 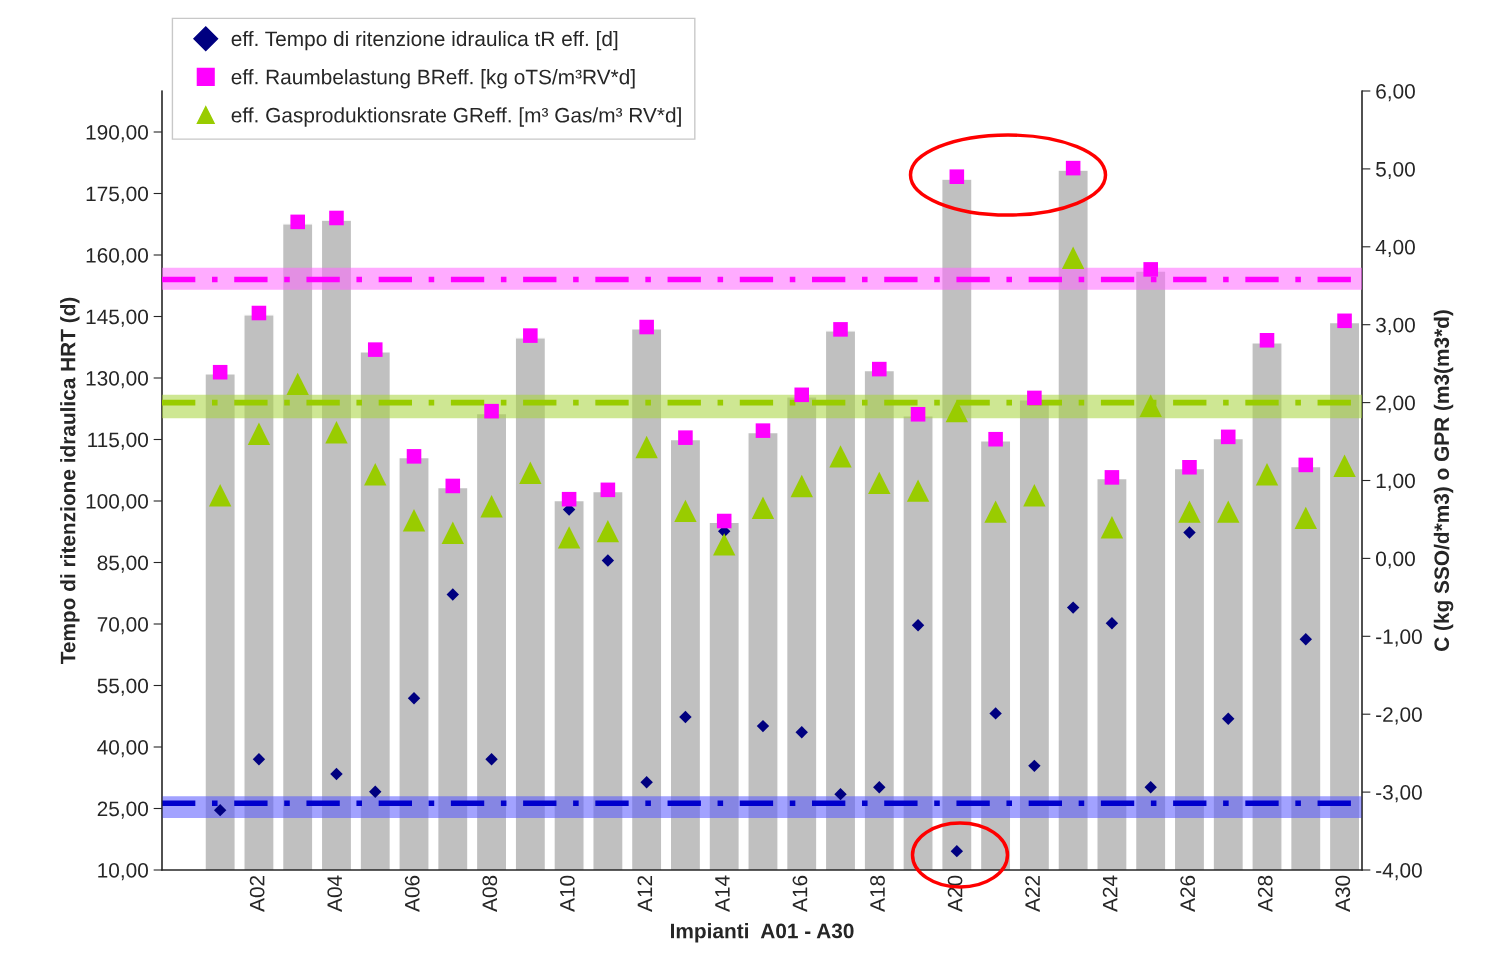 I want to click on y2-tick-label: -3,00, so click(x=1399, y=794).